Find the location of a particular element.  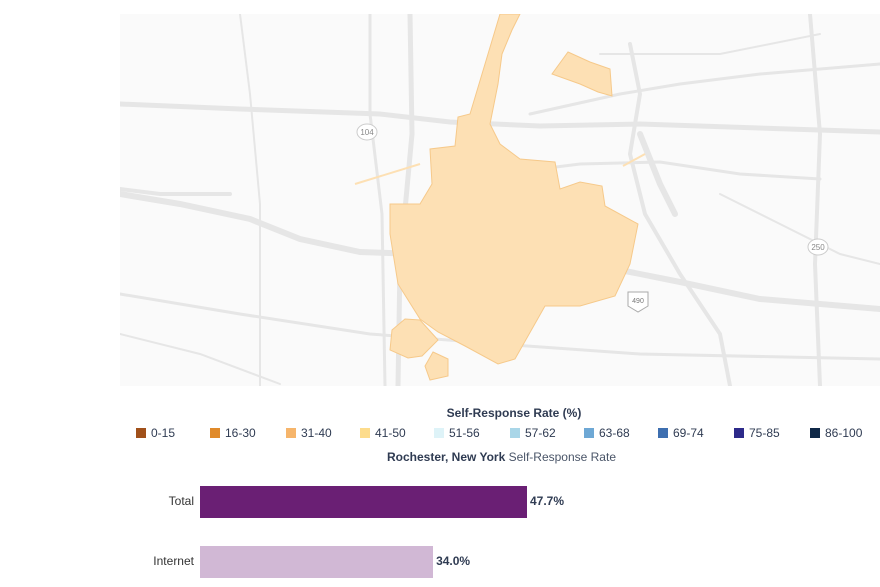

legend-item-69-74: 69-74 is located at coordinates (681, 433).